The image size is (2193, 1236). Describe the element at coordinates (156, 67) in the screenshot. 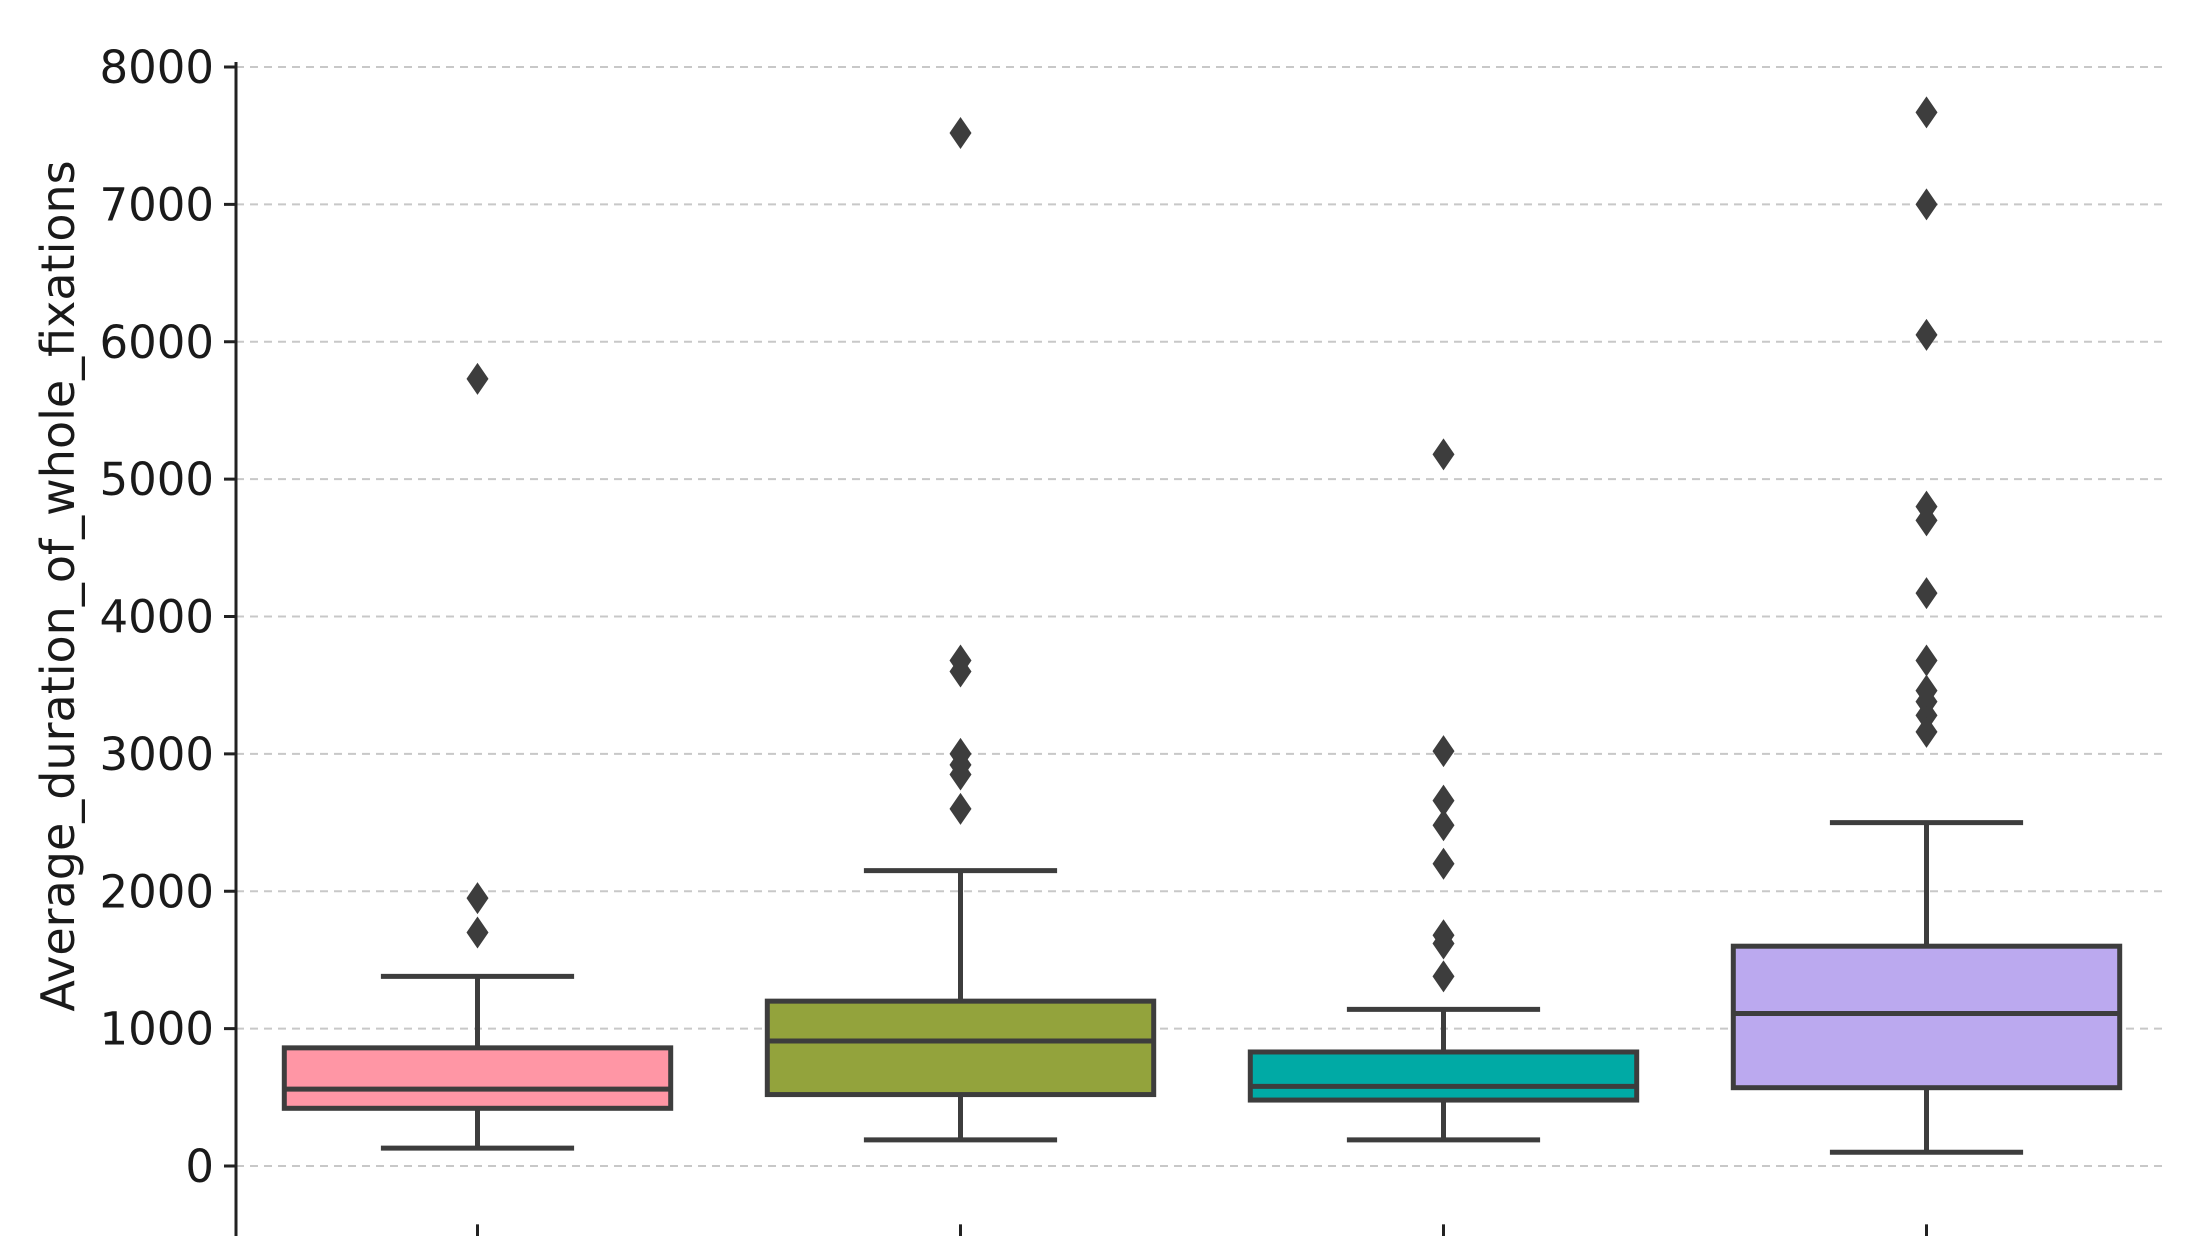

I see `y-tick-label: 8000` at that location.